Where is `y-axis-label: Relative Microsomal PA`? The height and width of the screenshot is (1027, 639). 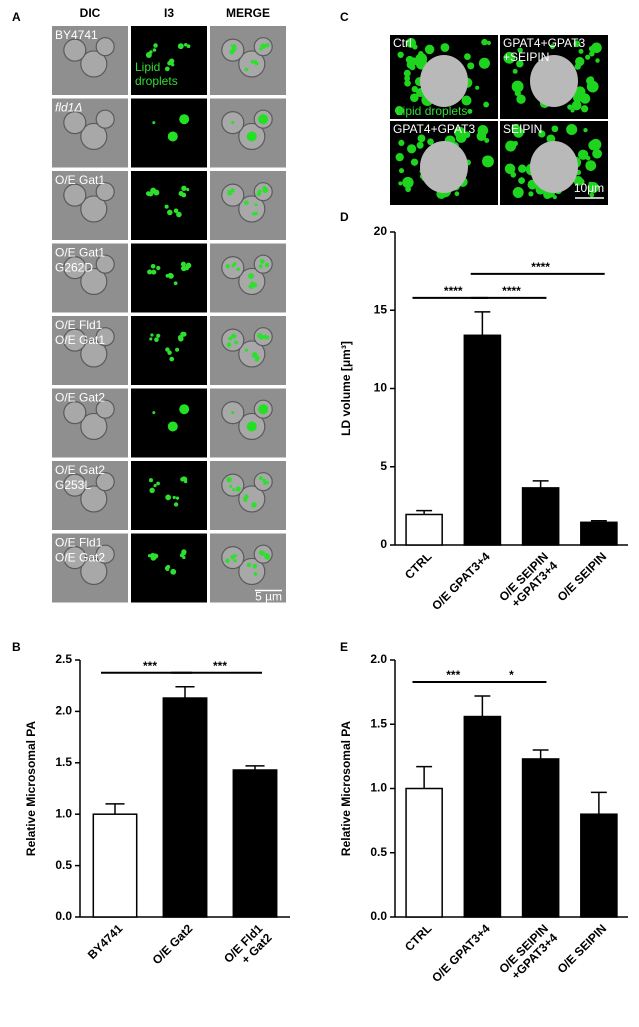 y-axis-label: Relative Microsomal PA is located at coordinates (31, 788).